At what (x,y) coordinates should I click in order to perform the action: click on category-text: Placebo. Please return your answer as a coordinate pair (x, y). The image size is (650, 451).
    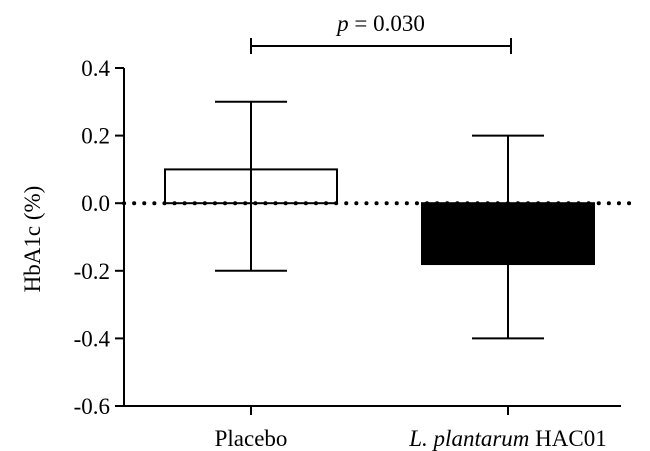
    Looking at the image, I should click on (251, 438).